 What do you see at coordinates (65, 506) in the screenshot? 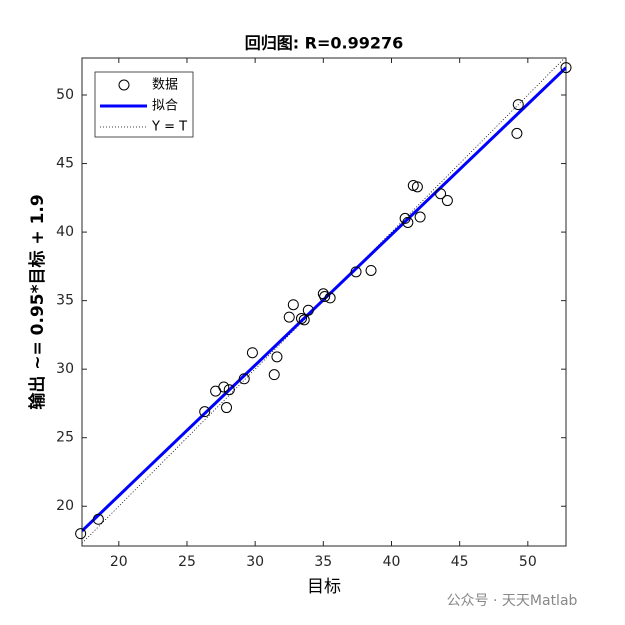
I see `y-tick-label: 20` at bounding box center [65, 506].